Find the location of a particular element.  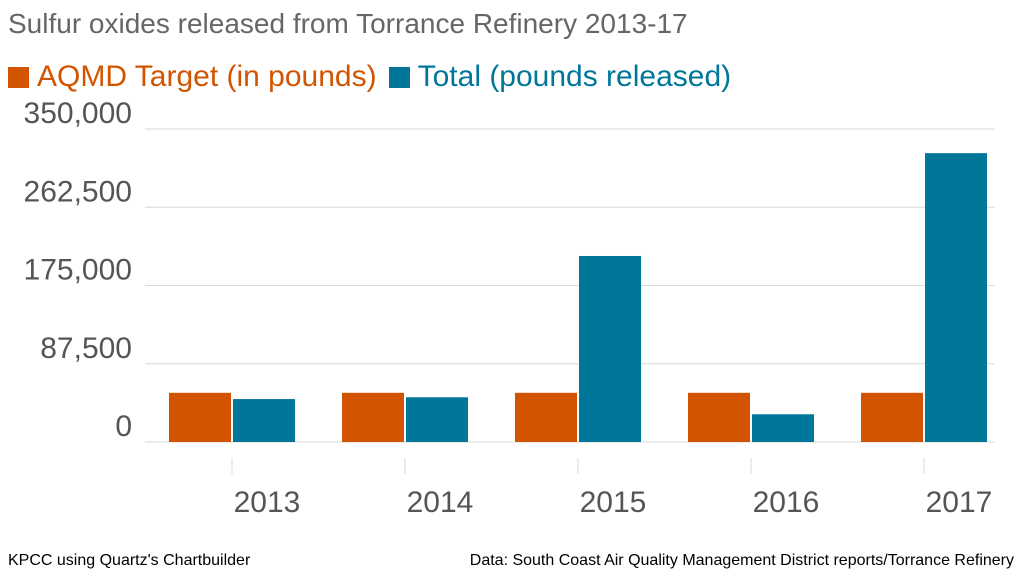

bar-target-2014 is located at coordinates (373, 417).